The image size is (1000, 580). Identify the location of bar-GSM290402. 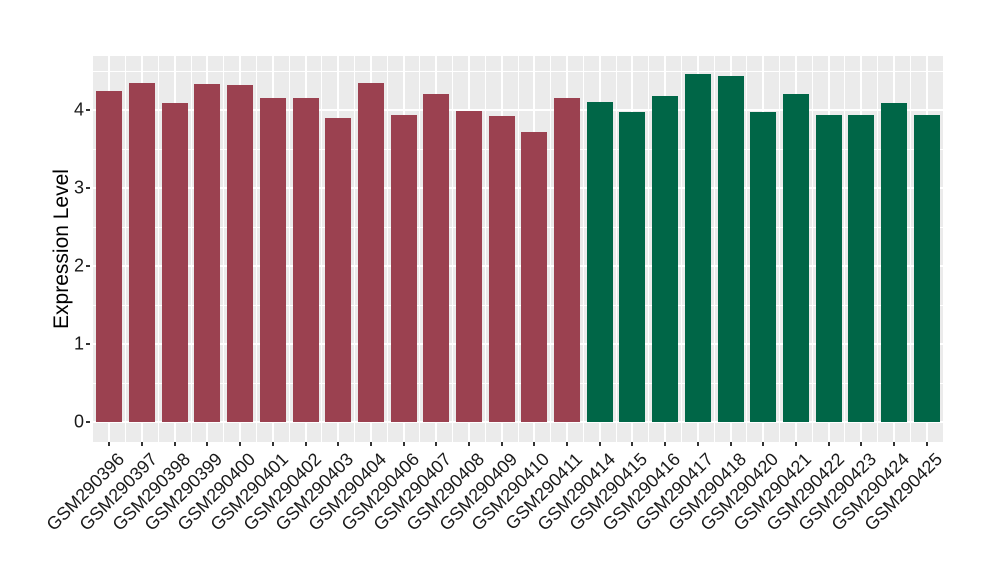
(305, 260).